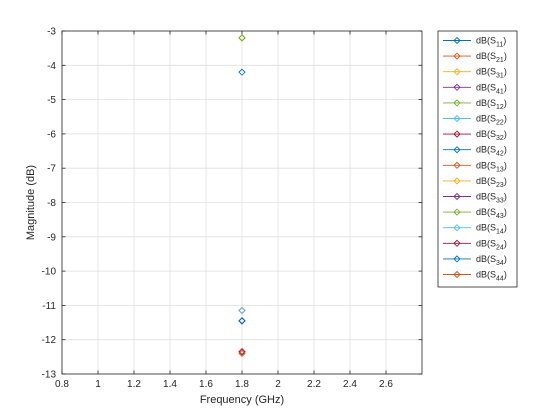  What do you see at coordinates (500, 60) in the screenshot?
I see `legend-label-subscript: 21` at bounding box center [500, 60].